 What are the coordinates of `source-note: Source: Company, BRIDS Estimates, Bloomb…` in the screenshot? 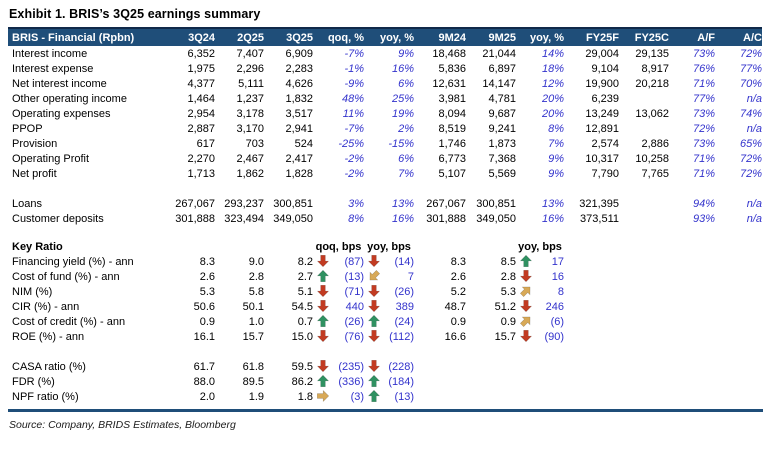 It's located at (122, 425).